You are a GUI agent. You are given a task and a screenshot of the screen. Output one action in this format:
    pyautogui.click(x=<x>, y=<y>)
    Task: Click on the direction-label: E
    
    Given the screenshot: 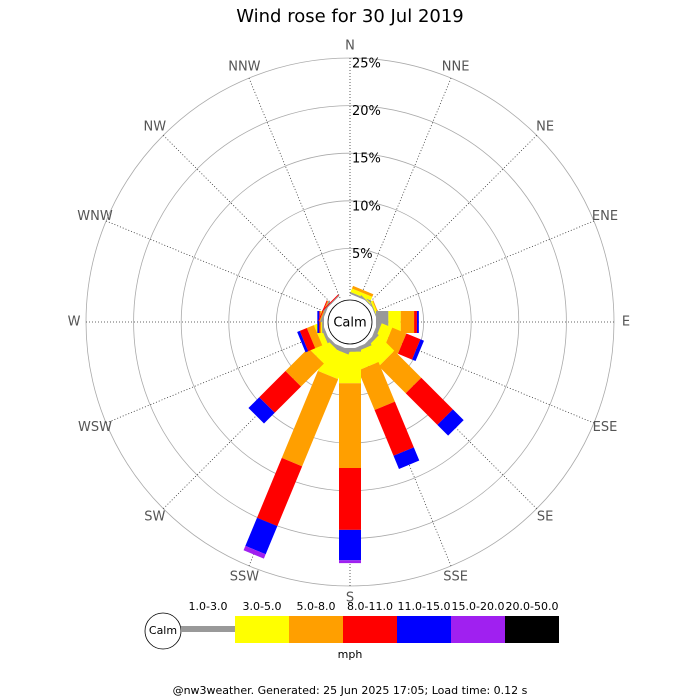 What is the action you would take?
    pyautogui.click(x=626, y=322)
    